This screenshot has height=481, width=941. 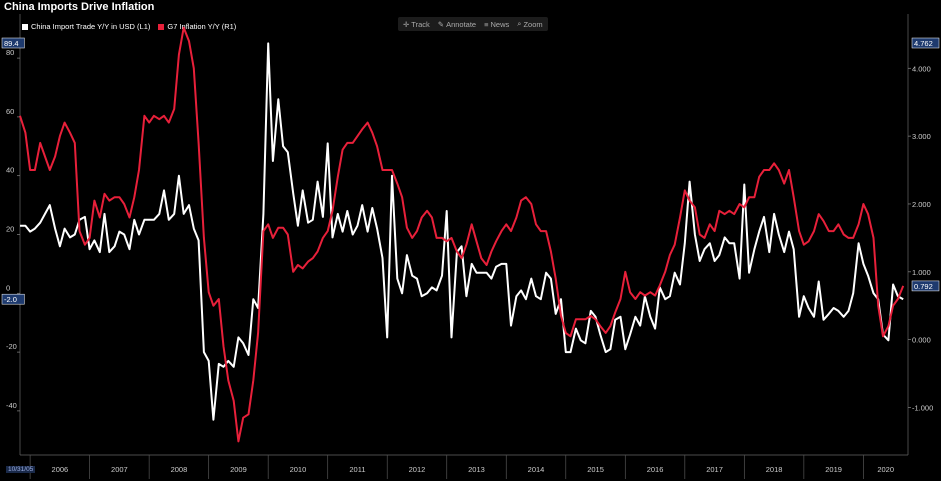 I want to click on x-tick-label: 2015, so click(x=595, y=469).